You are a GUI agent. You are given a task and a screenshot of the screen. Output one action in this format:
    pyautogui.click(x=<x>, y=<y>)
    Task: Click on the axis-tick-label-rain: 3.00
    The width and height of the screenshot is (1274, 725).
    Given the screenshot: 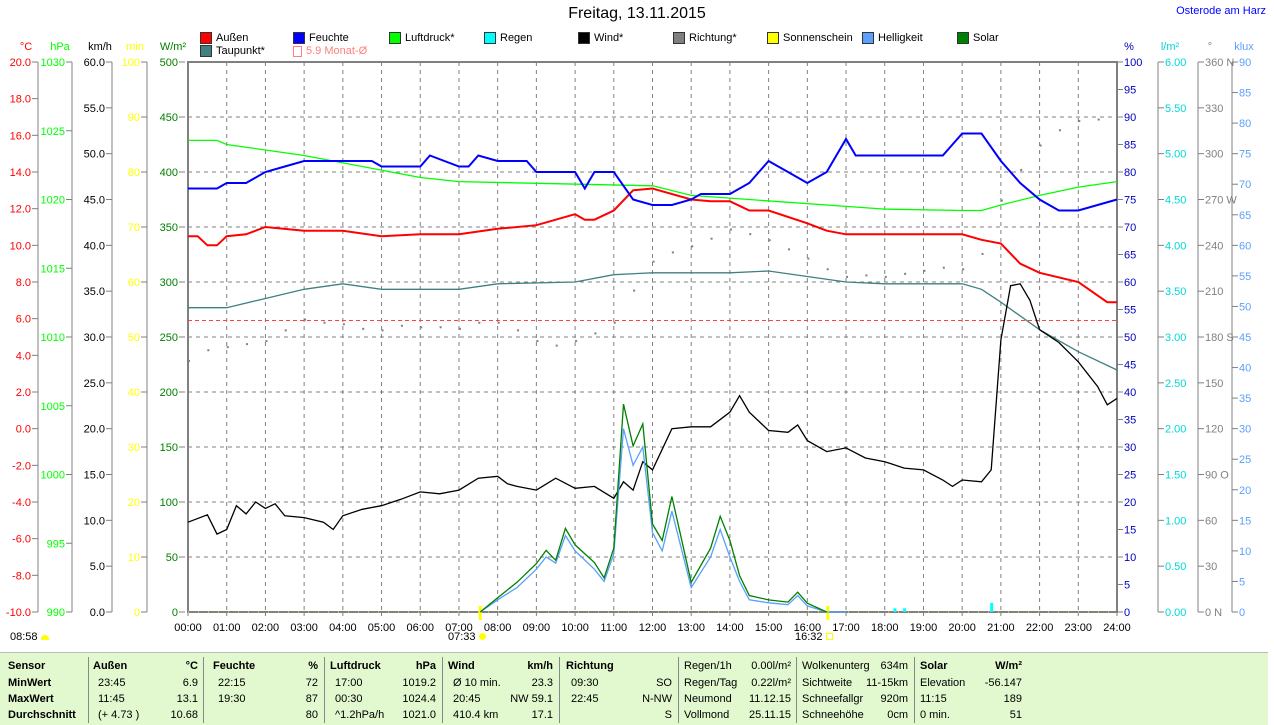 What is the action you would take?
    pyautogui.click(x=1175, y=338)
    